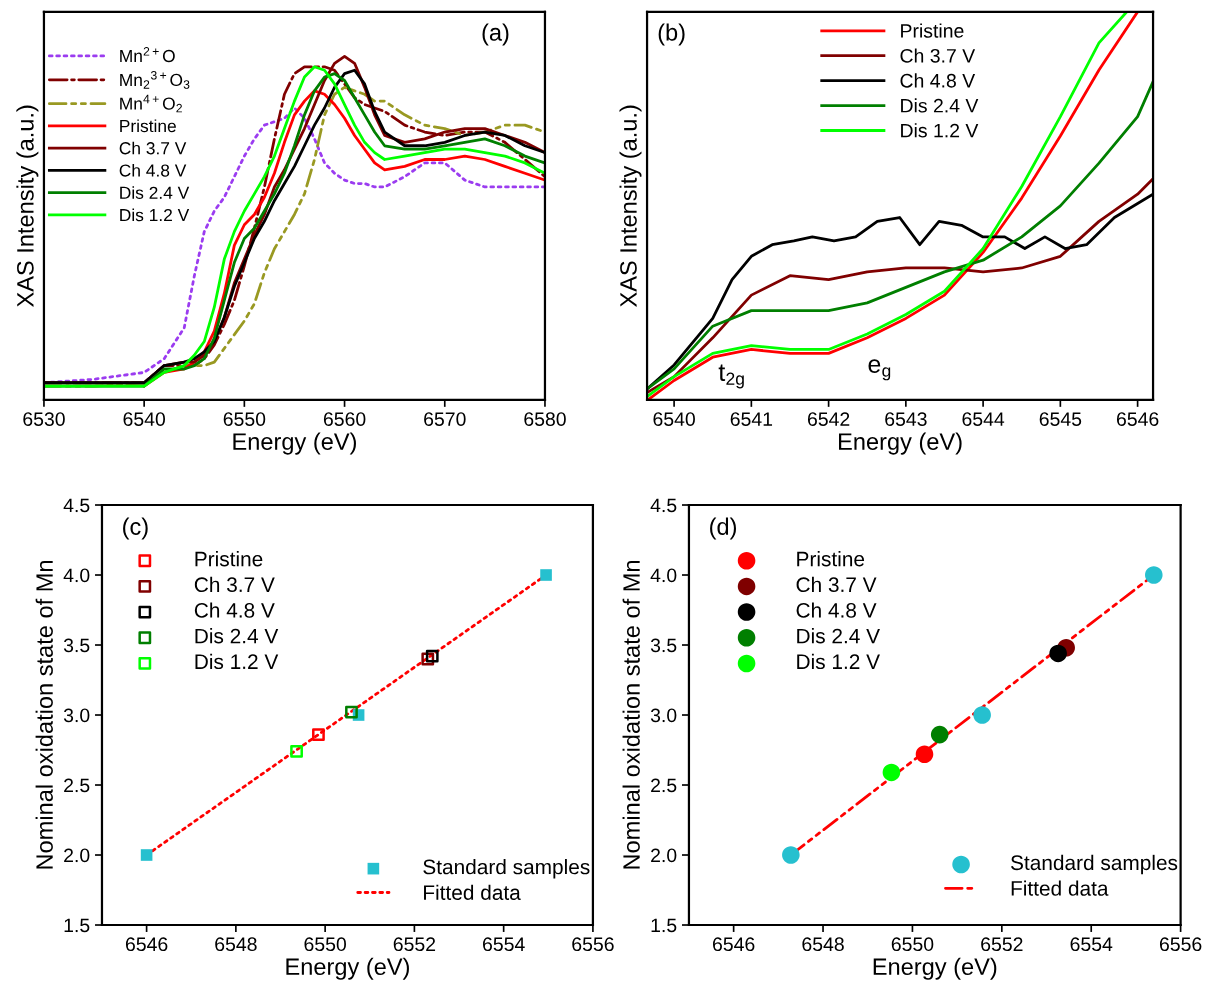 This screenshot has height=985, width=1214. I want to click on annotation: t$_{2g}$, so click(731, 376).